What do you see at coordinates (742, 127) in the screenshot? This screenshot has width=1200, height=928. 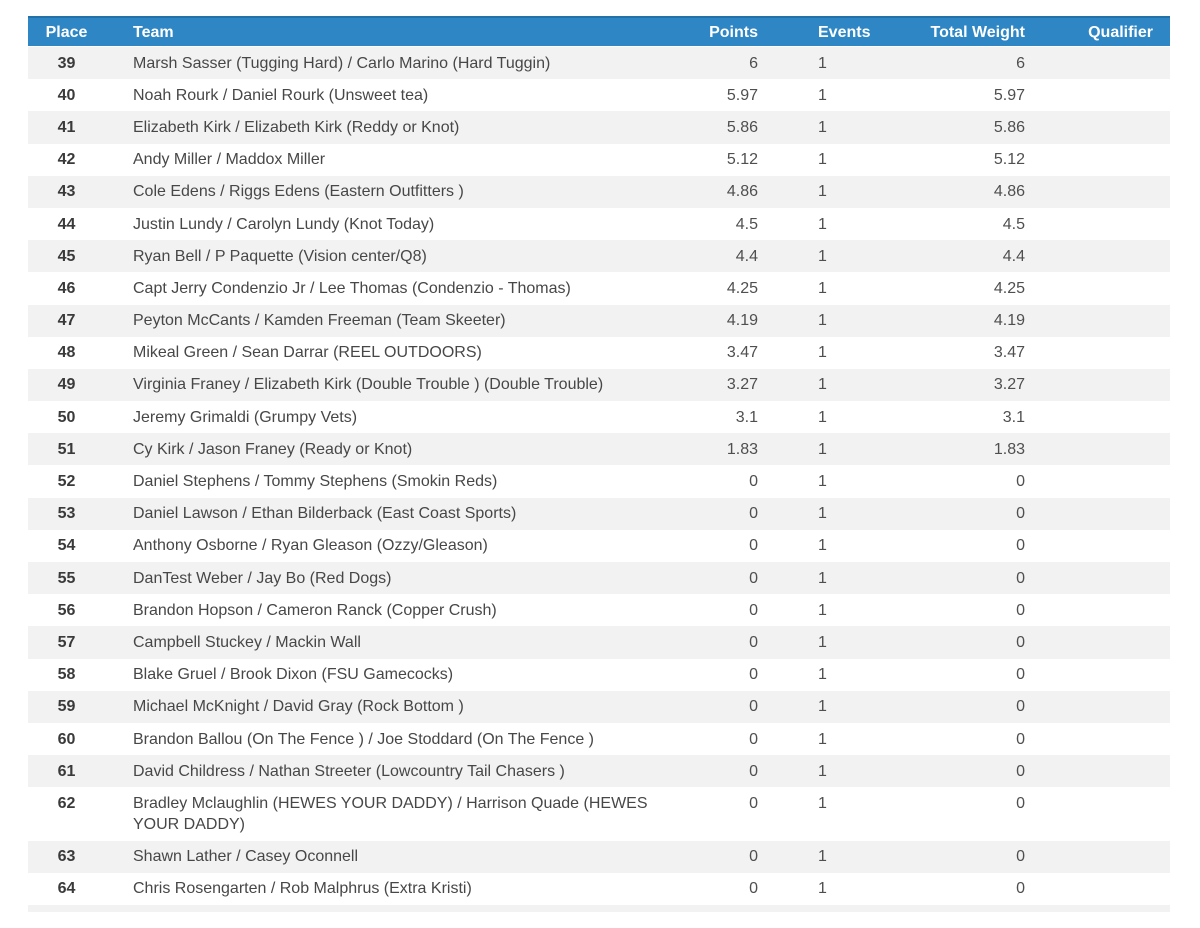 I see `points-cell: 5.86` at bounding box center [742, 127].